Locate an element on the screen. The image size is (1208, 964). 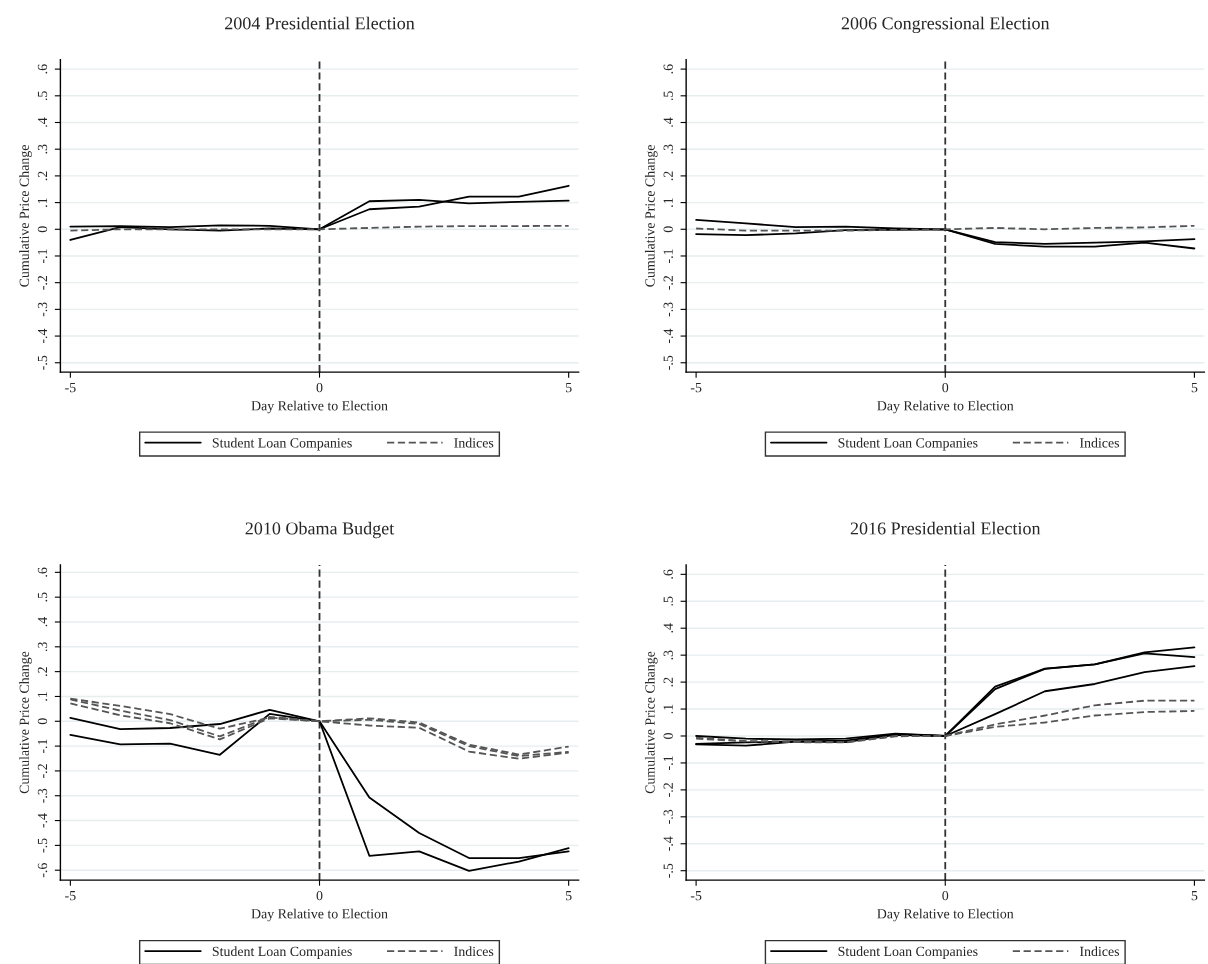
chart-title: 2016 Presidential Election is located at coordinates (945, 528).